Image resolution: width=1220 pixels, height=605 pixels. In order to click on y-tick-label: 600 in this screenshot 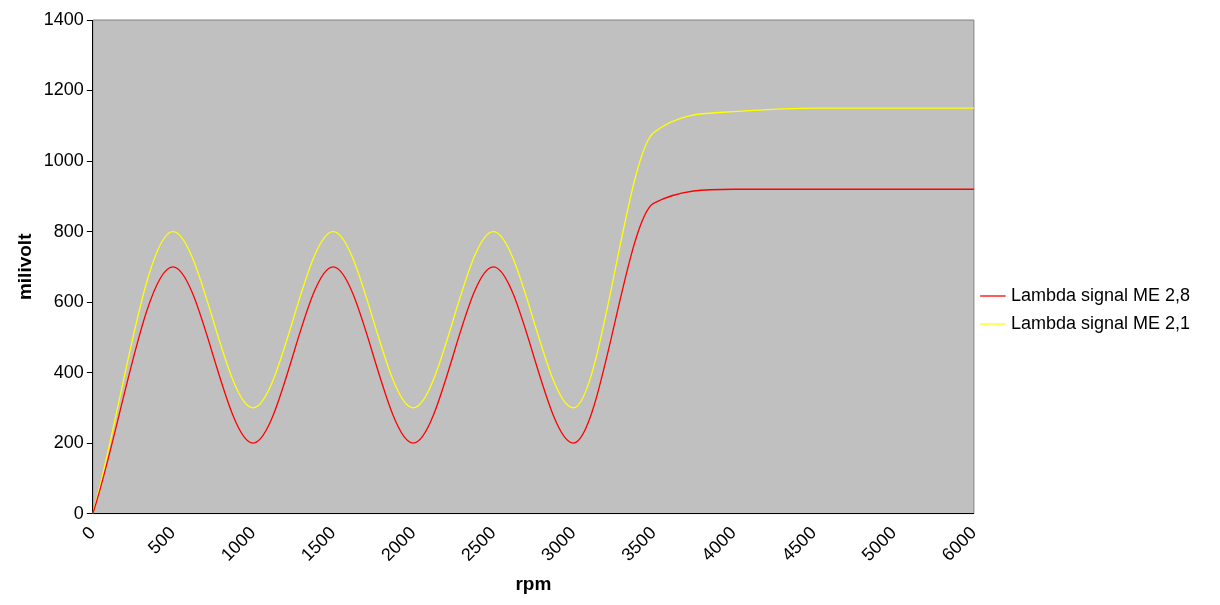, I will do `click(68, 301)`.